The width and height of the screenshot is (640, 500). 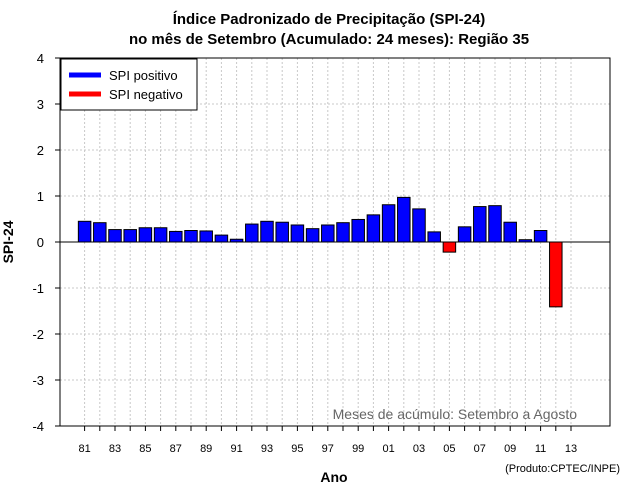 What do you see at coordinates (130, 236) in the screenshot?
I see `bar-1984` at bounding box center [130, 236].